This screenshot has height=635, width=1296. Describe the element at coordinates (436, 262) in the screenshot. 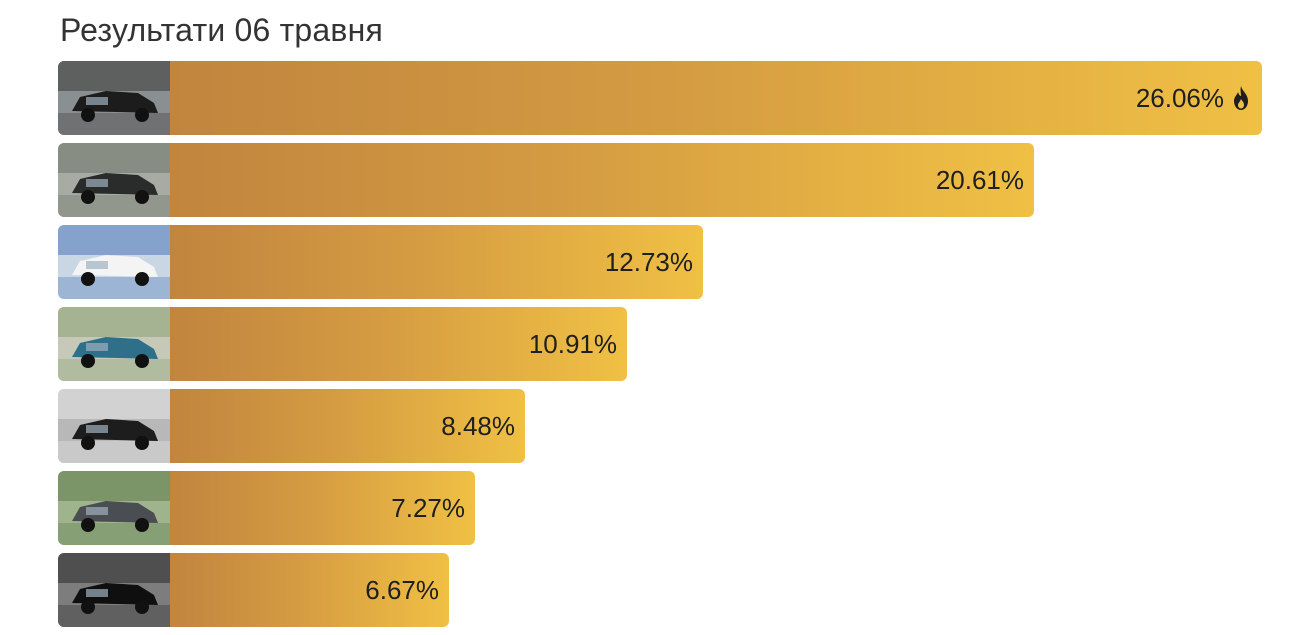

I see `result-bar: 12.73%` at that location.